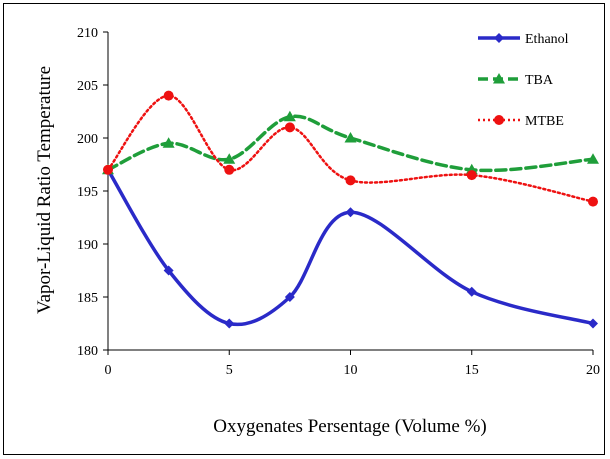 This screenshot has height=459, width=610. What do you see at coordinates (472, 370) in the screenshot?
I see `x-tick-label: 15` at bounding box center [472, 370].